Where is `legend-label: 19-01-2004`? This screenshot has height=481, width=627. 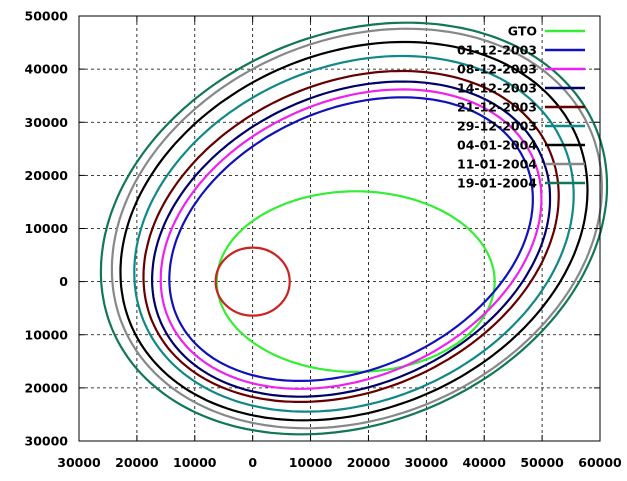
legend-label: 19-01-2004 is located at coordinates (497, 183).